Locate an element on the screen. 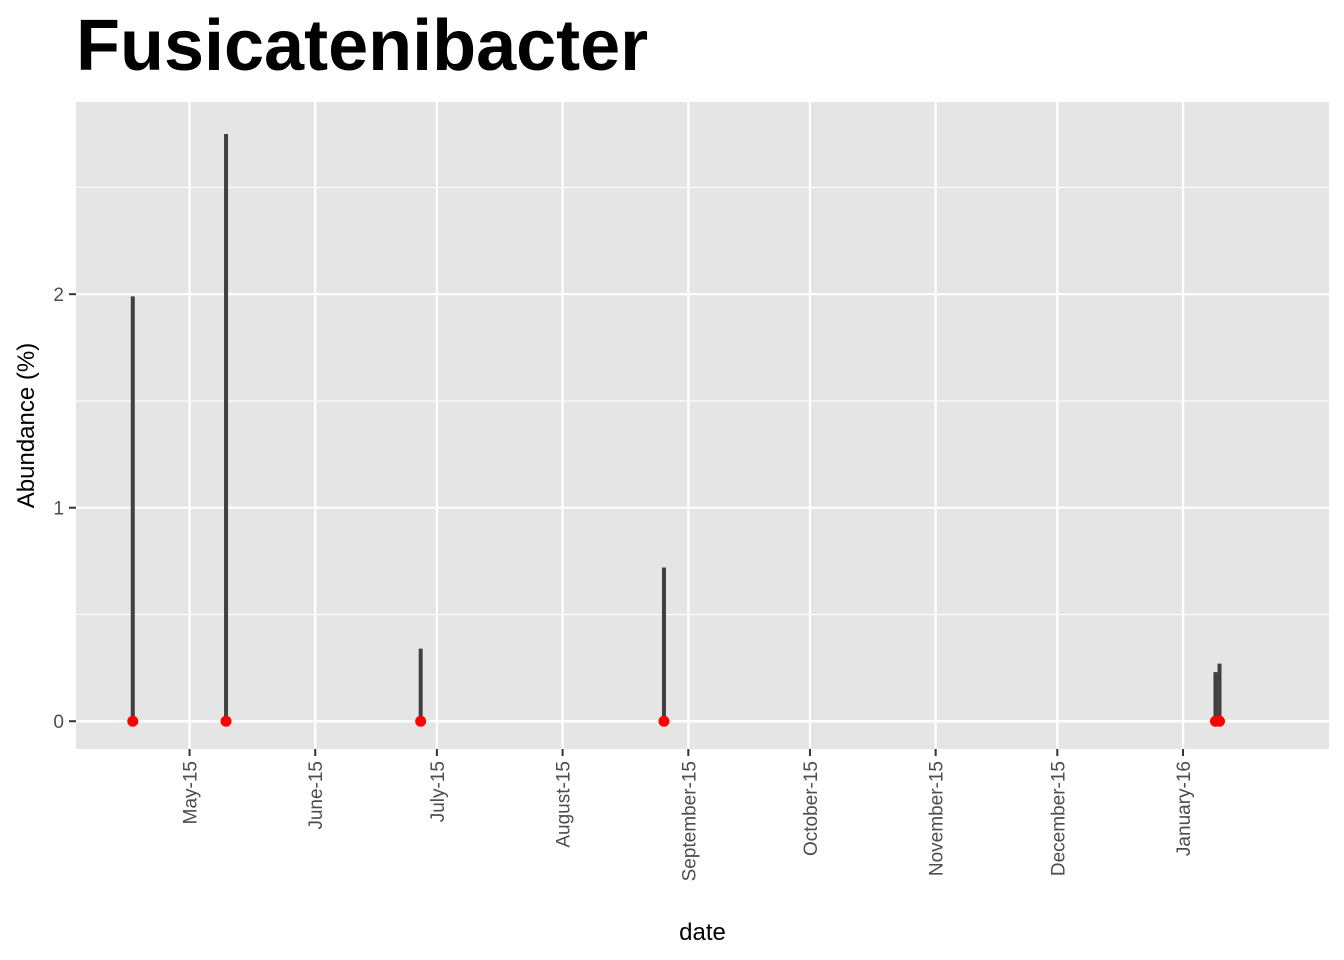 The height and width of the screenshot is (960, 1344). y-tick-label: 0 is located at coordinates (58, 722).